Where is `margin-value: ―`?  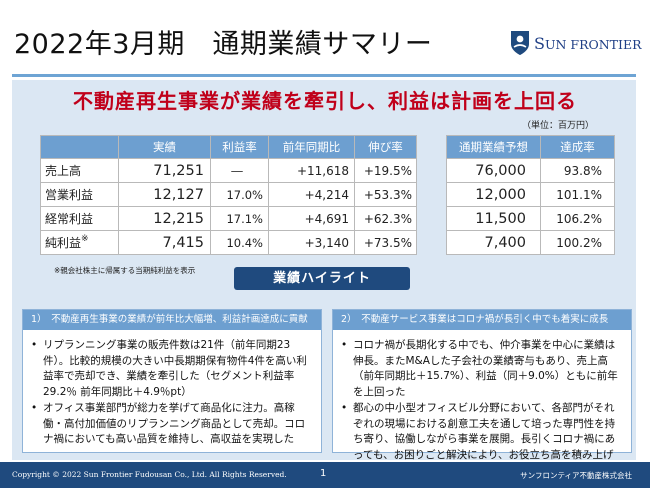 margin-value: ― is located at coordinates (239, 170).